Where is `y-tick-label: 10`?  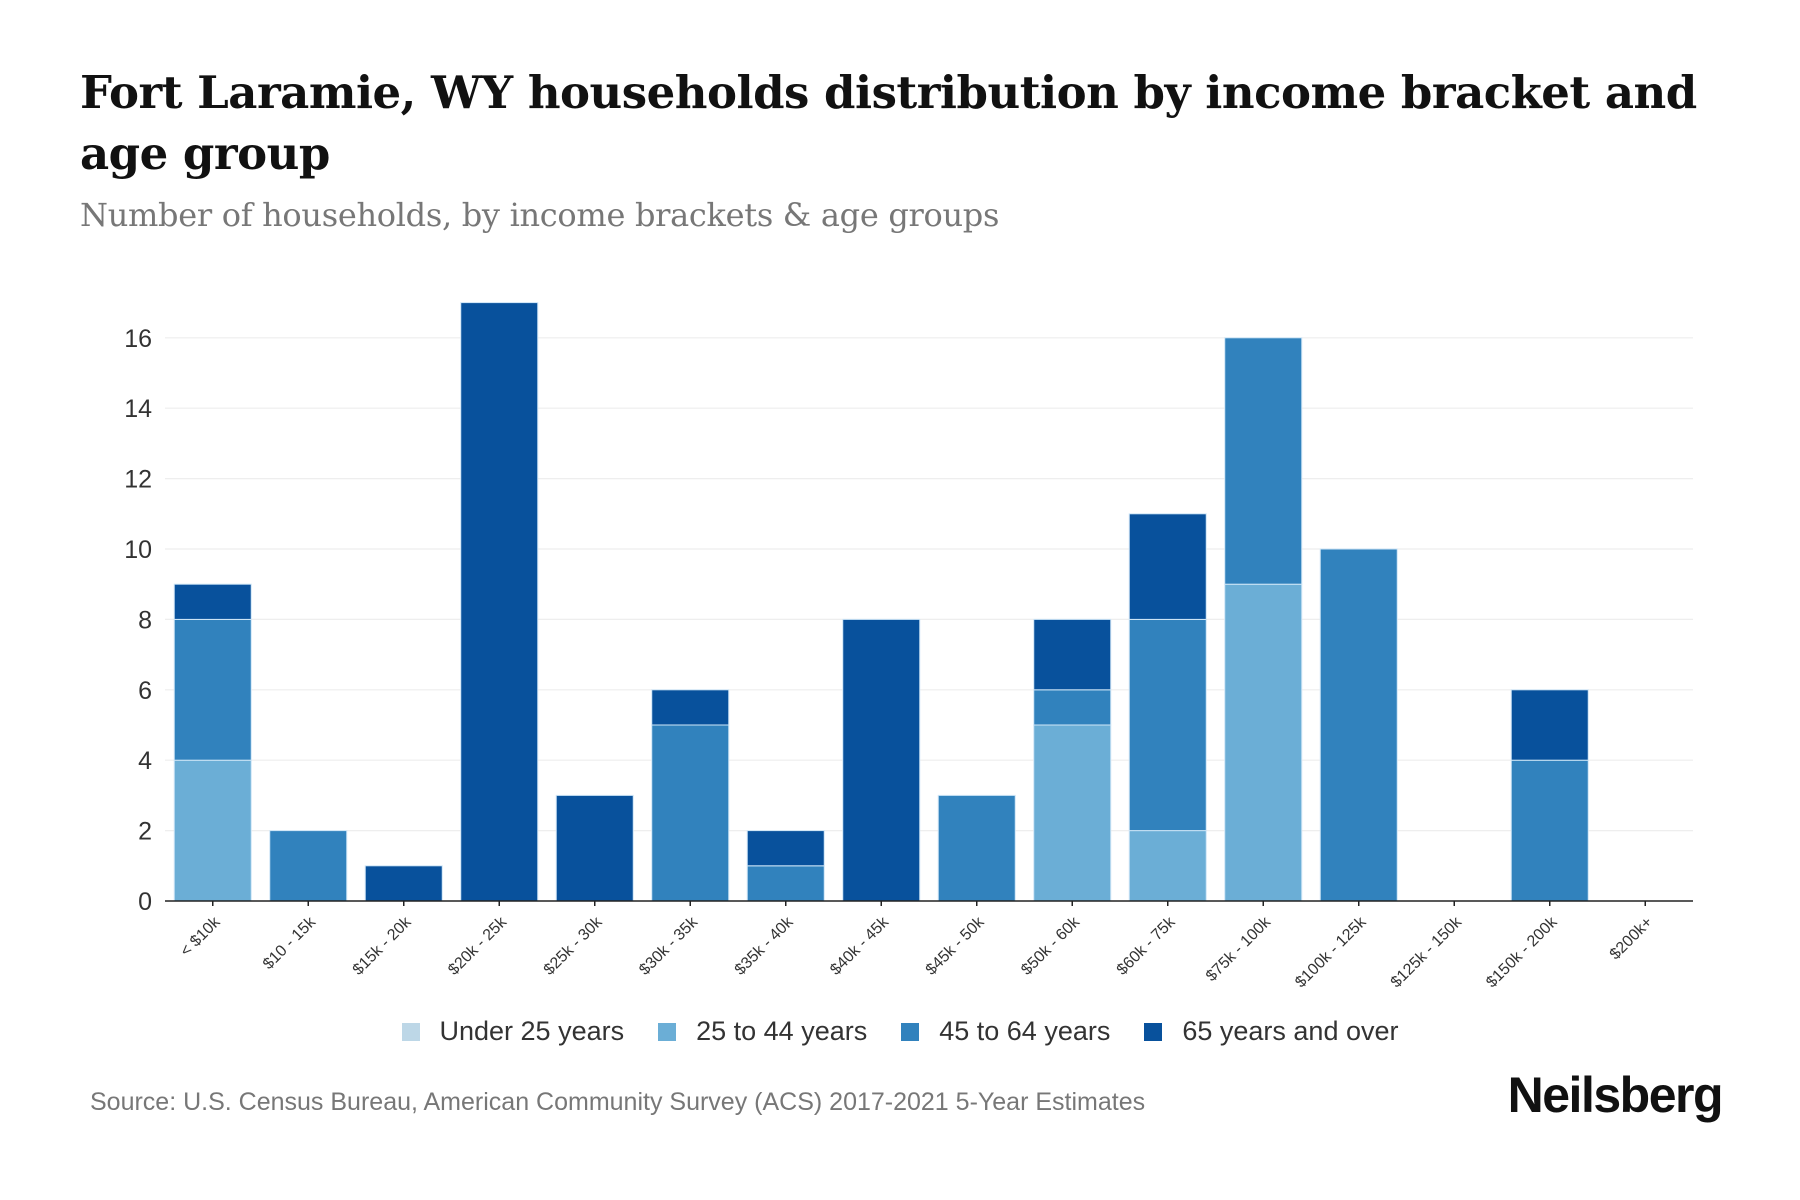
y-tick-label: 10 is located at coordinates (138, 550).